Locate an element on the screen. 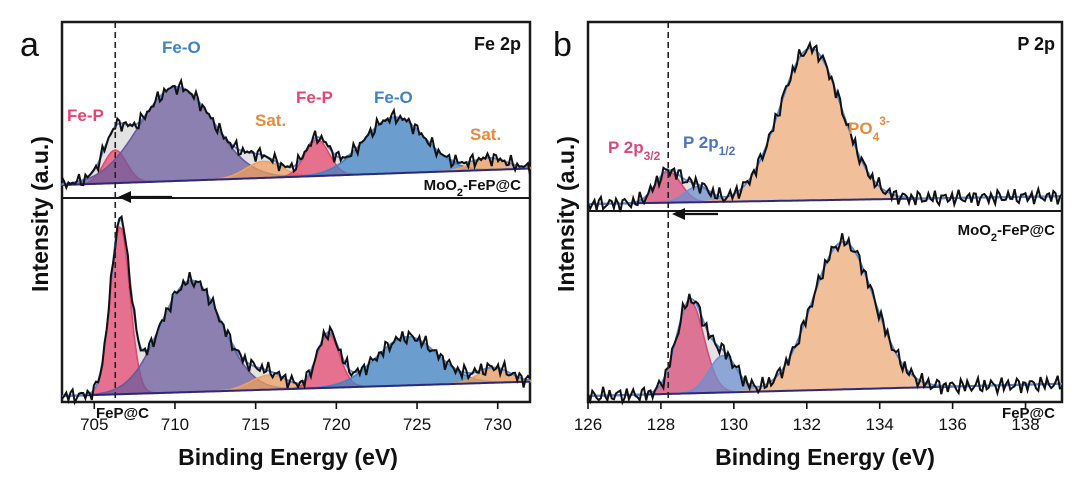 The height and width of the screenshot is (503, 1080). panel-a-peak-label-fe-p-2: Fe-P is located at coordinates (314, 97).